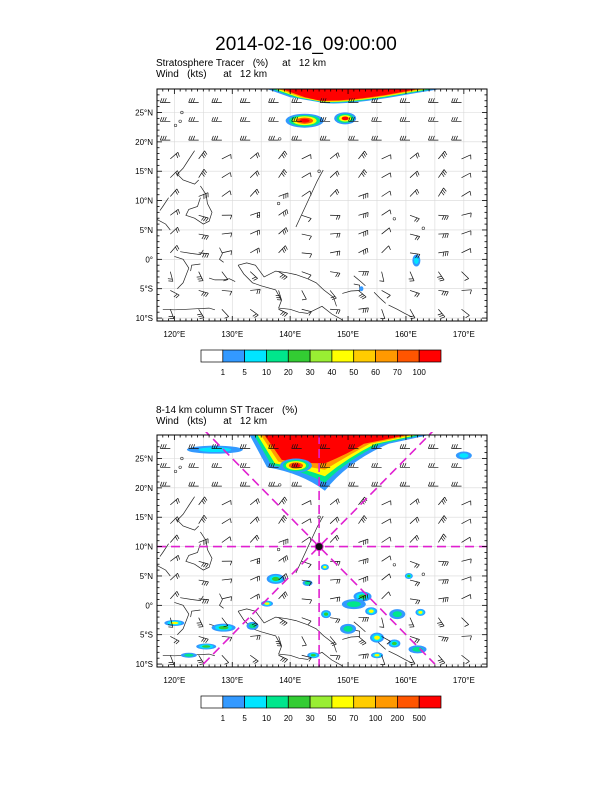 This screenshot has height=792, width=612. Describe the element at coordinates (386, 356) in the screenshot. I see `panel1-colorbar-swatch` at that location.